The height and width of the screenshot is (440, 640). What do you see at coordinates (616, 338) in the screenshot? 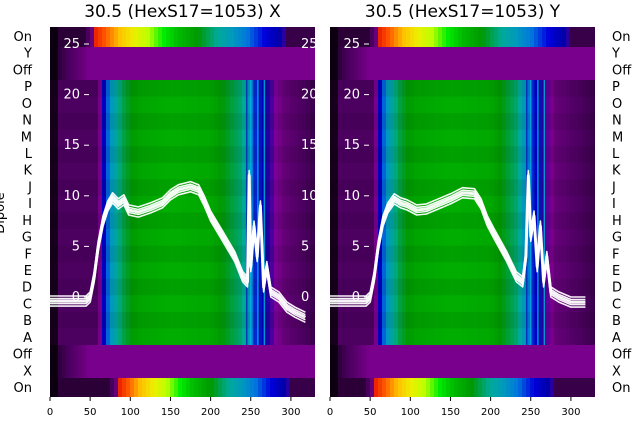
I see `row-label: A` at bounding box center [616, 338].